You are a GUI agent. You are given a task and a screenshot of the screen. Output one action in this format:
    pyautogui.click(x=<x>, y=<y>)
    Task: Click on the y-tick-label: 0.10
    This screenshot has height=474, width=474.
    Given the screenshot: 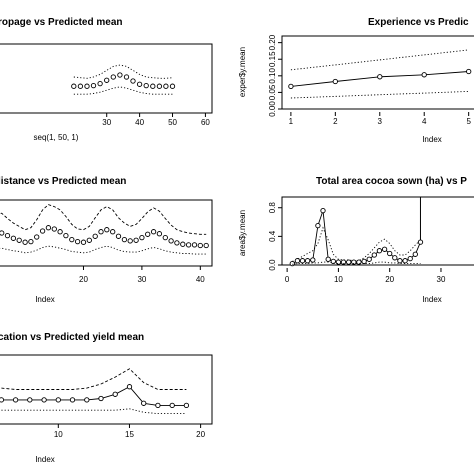 What is the action you would take?
    pyautogui.click(x=272, y=75)
    